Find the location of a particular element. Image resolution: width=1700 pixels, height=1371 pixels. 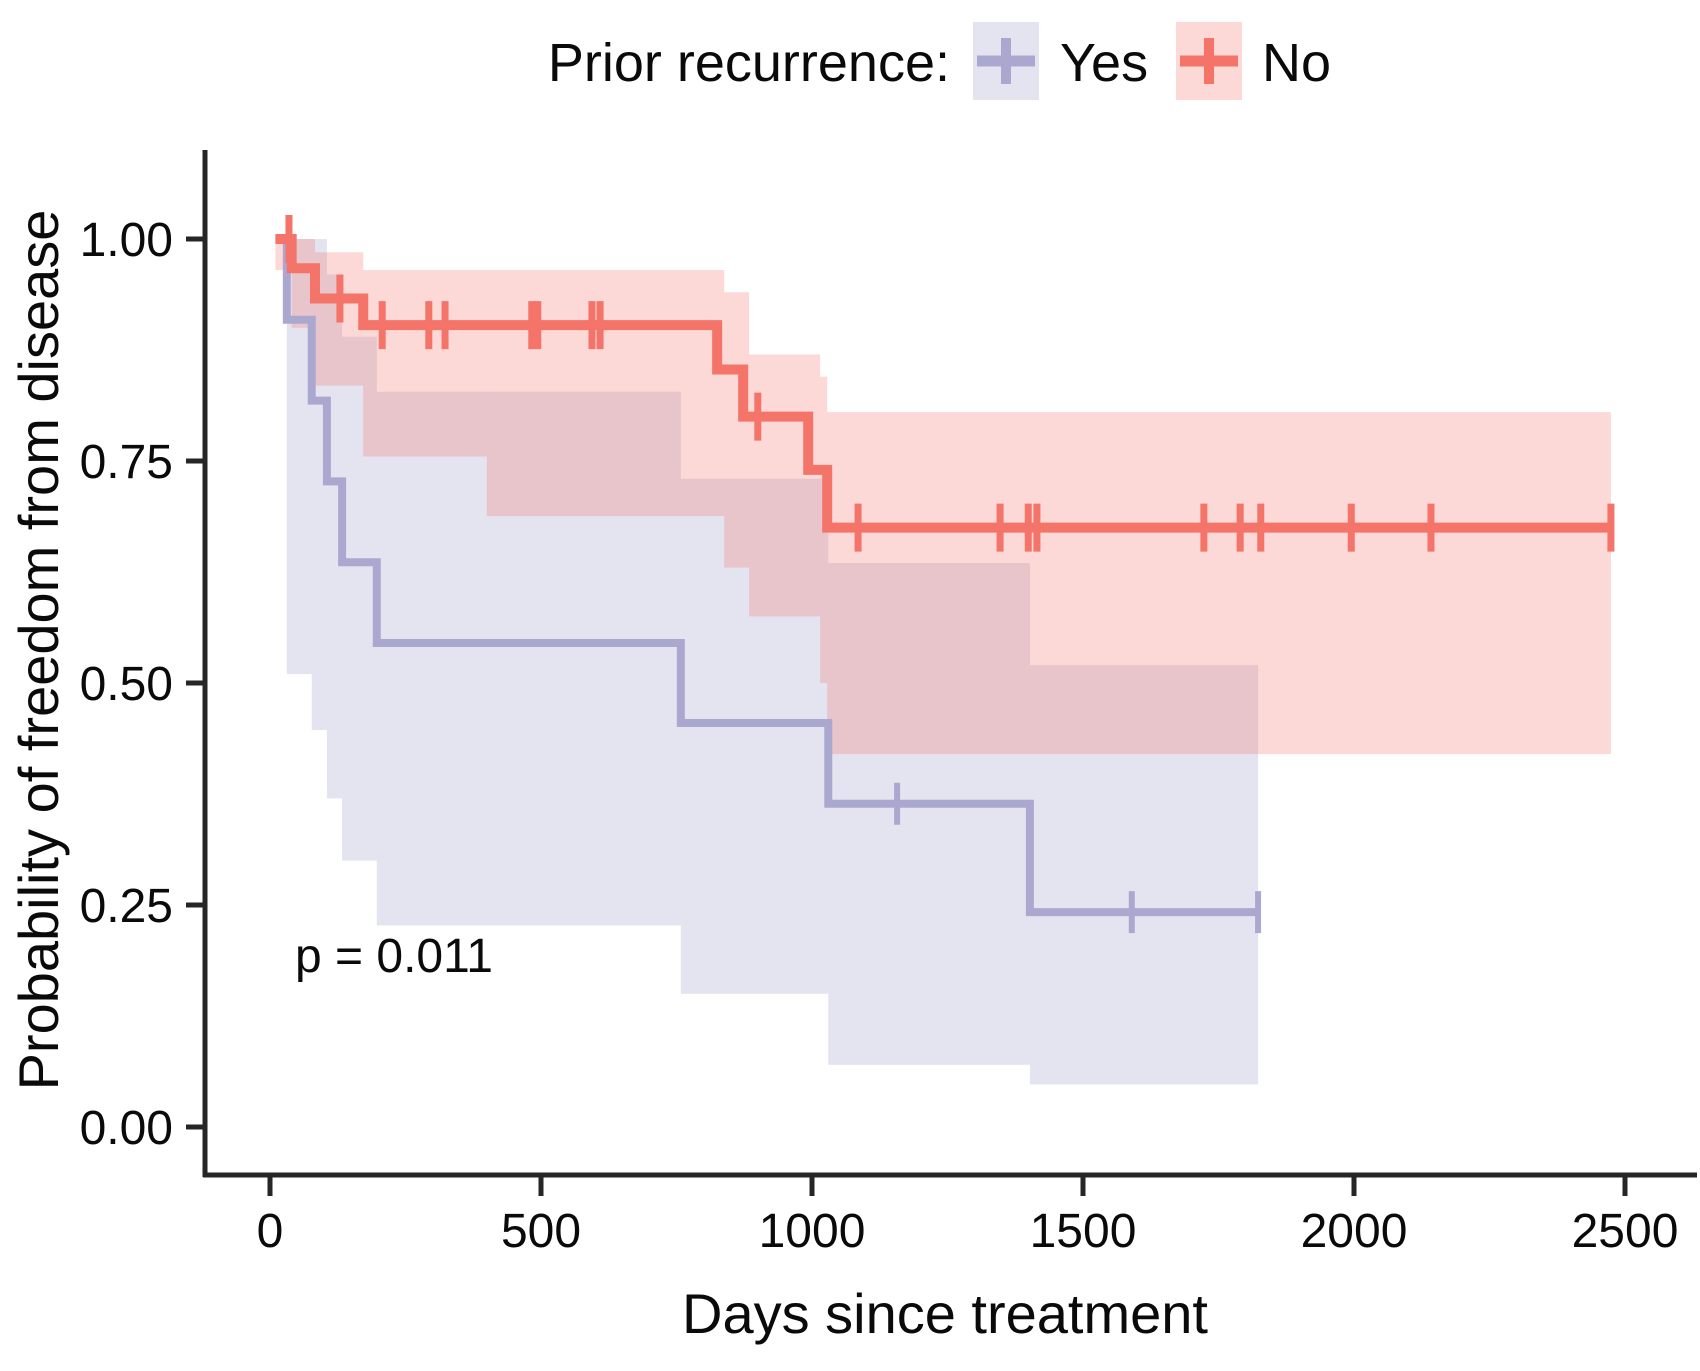

legend-label-yes: Yes is located at coordinates (1104, 63).